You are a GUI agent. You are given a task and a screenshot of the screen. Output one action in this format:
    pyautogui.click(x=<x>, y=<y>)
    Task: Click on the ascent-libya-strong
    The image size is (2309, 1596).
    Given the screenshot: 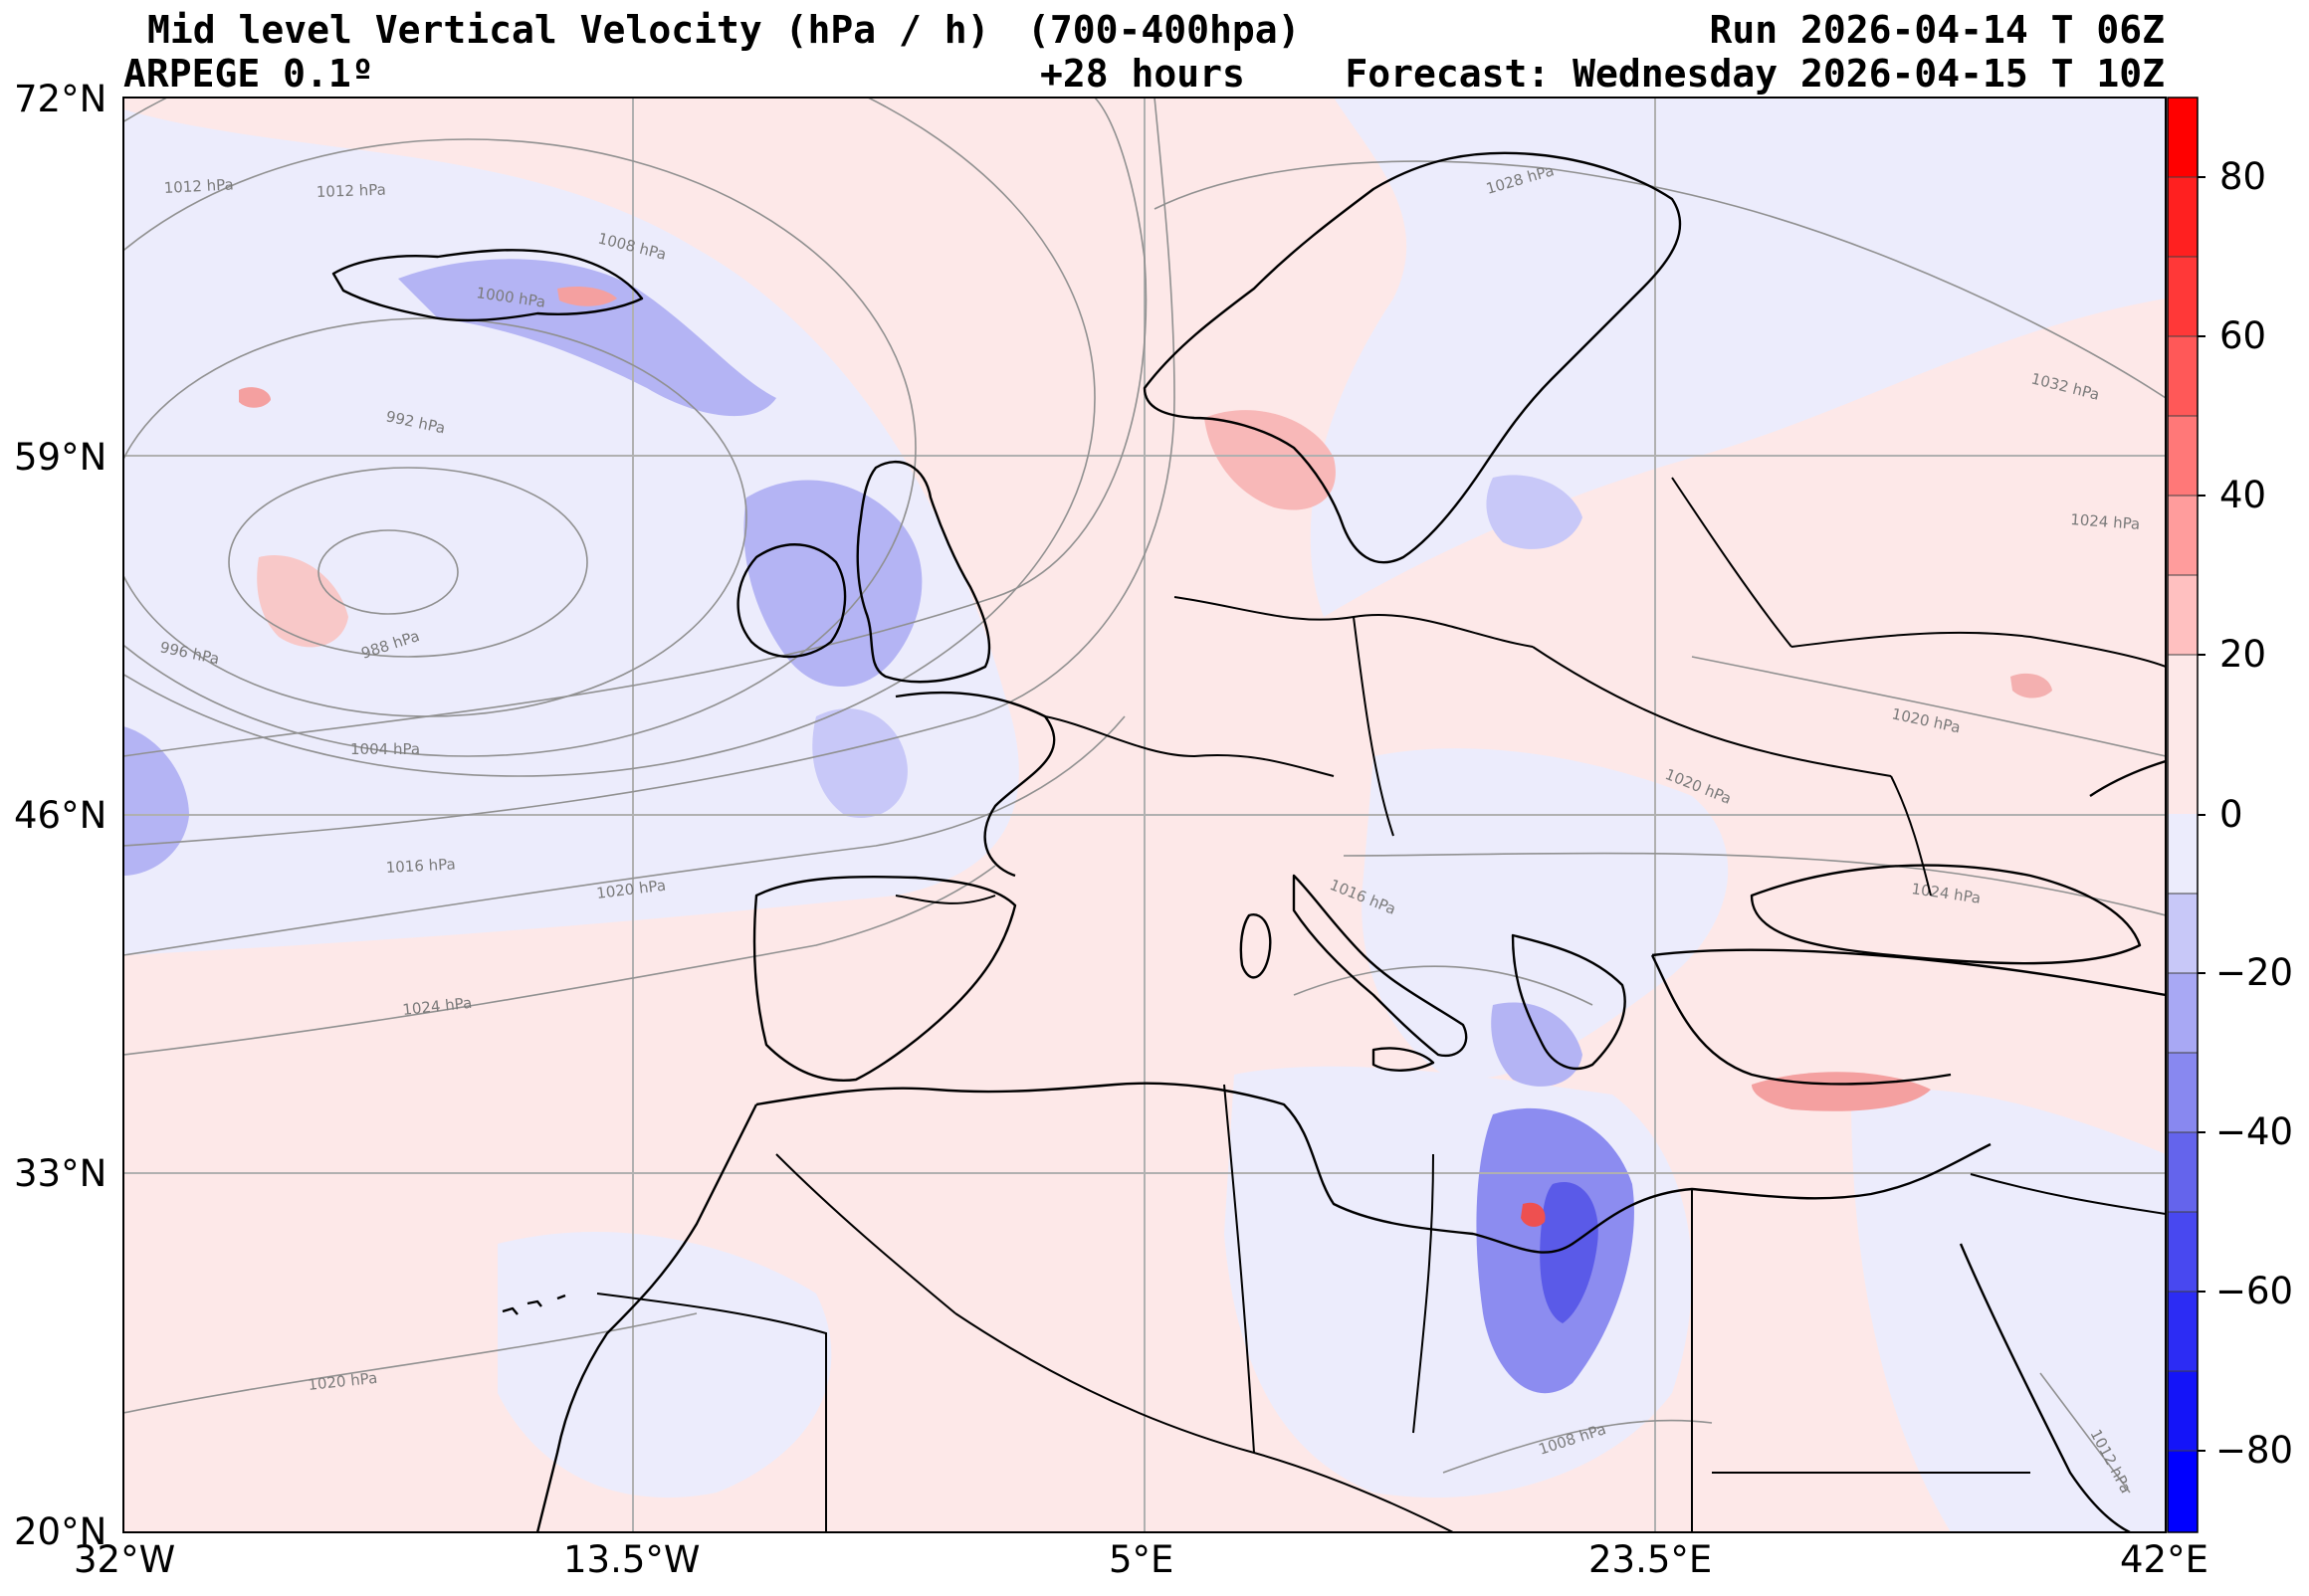 What is the action you would take?
    pyautogui.click(x=1569, y=1252)
    